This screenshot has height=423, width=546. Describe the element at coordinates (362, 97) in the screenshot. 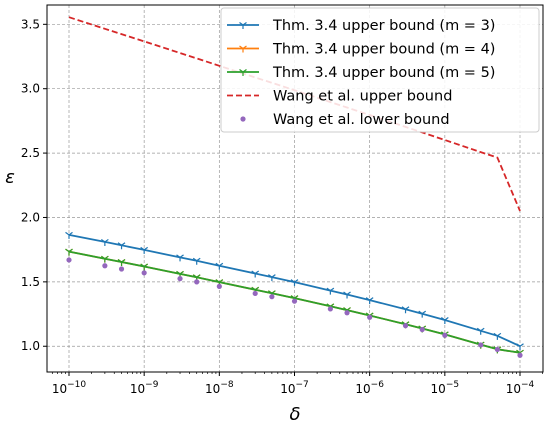

I see `legend-label: Wang et al. upper bound` at that location.